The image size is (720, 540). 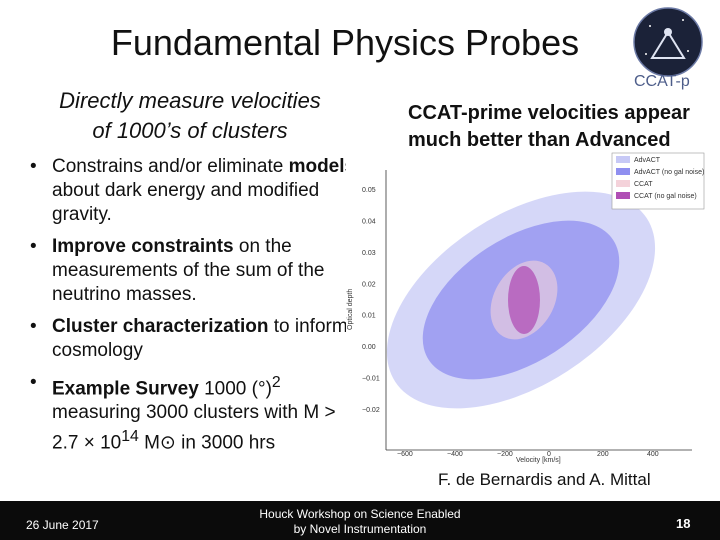 What do you see at coordinates (186, 202) in the screenshot?
I see `bullet-text: about dark energy and modified gravity.` at bounding box center [186, 202].